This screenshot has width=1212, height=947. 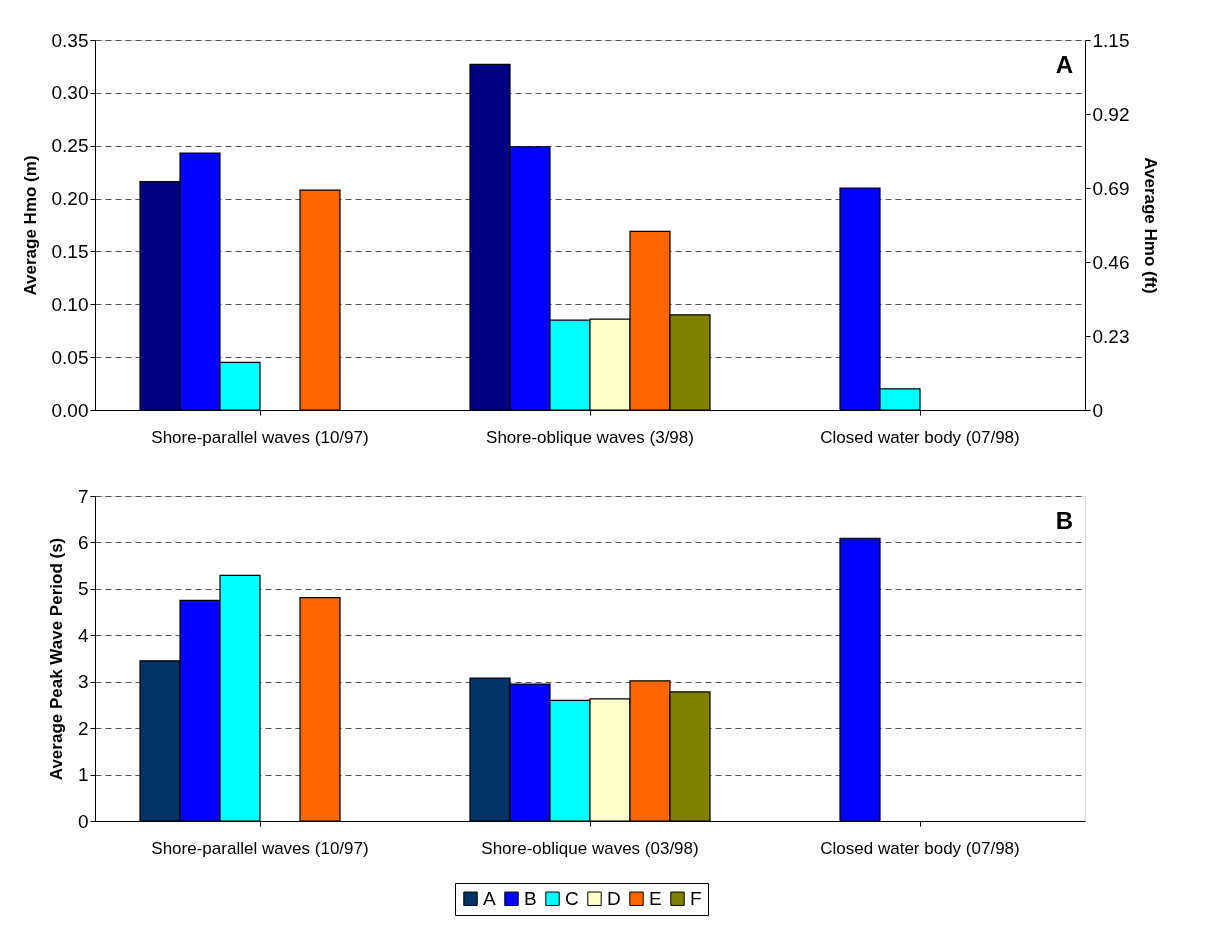 What do you see at coordinates (83, 542) in the screenshot?
I see `y-tick-label: 6` at bounding box center [83, 542].